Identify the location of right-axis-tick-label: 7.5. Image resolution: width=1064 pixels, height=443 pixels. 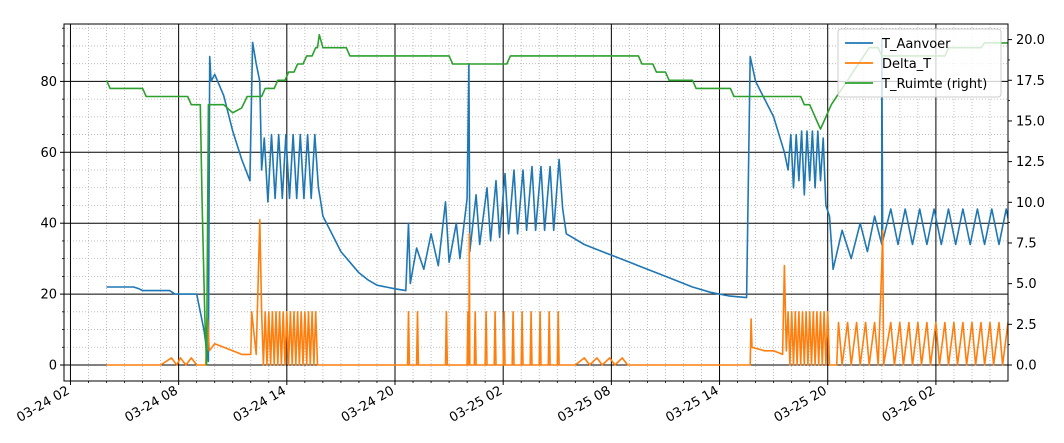
(1026, 243).